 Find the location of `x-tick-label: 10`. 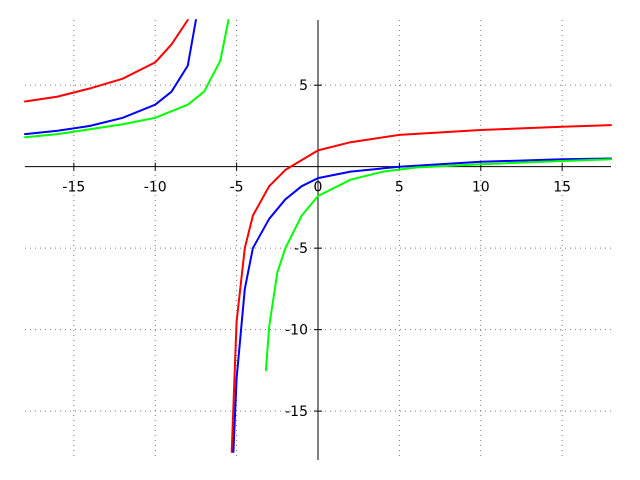

x-tick-label: 10 is located at coordinates (481, 188).